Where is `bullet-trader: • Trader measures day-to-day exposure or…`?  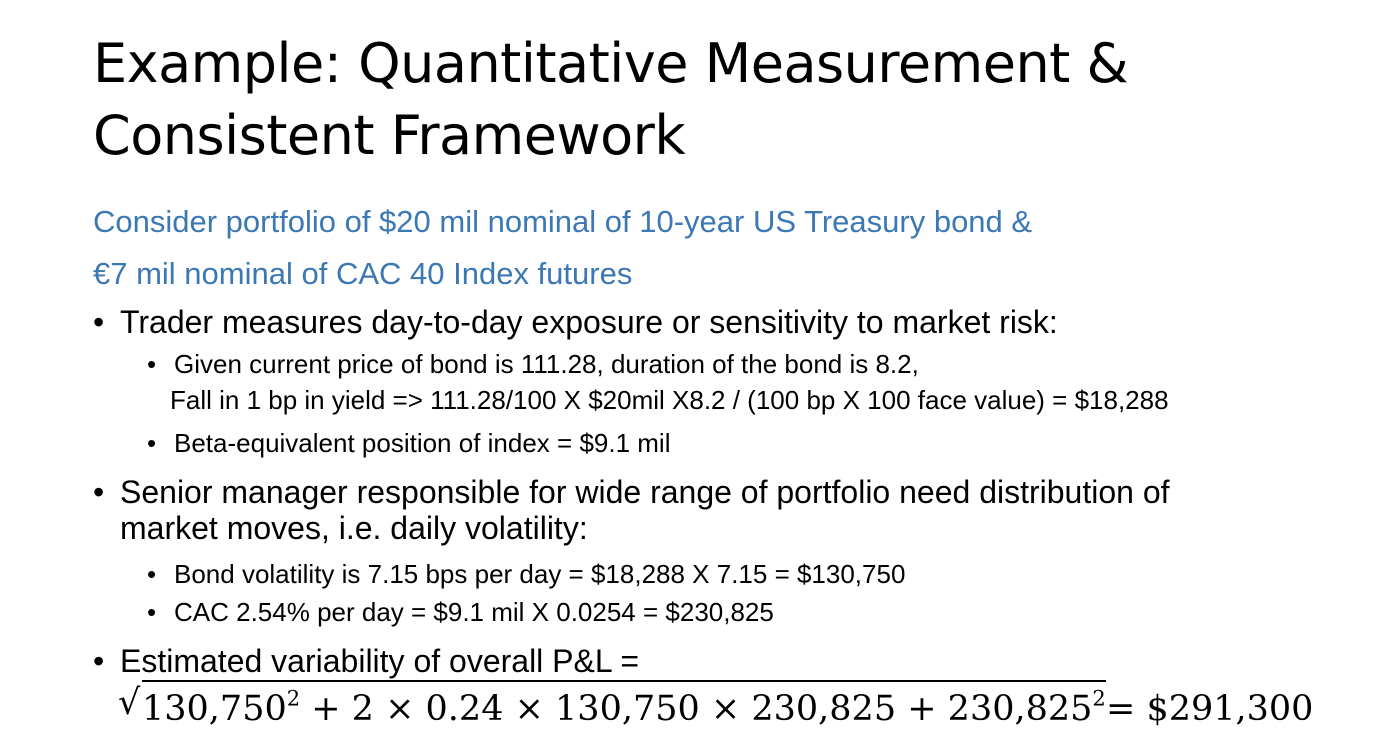 bullet-trader: • Trader measures day-to-day exposure or… is located at coordinates (723, 322).